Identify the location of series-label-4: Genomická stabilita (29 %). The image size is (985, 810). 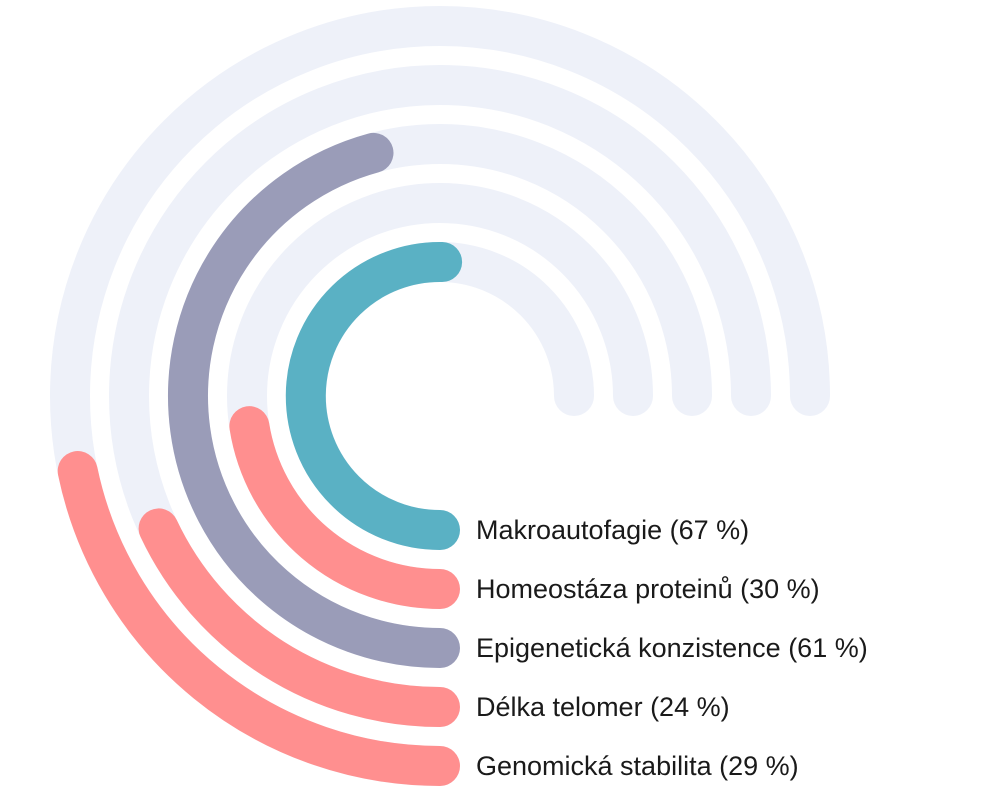
(637, 766).